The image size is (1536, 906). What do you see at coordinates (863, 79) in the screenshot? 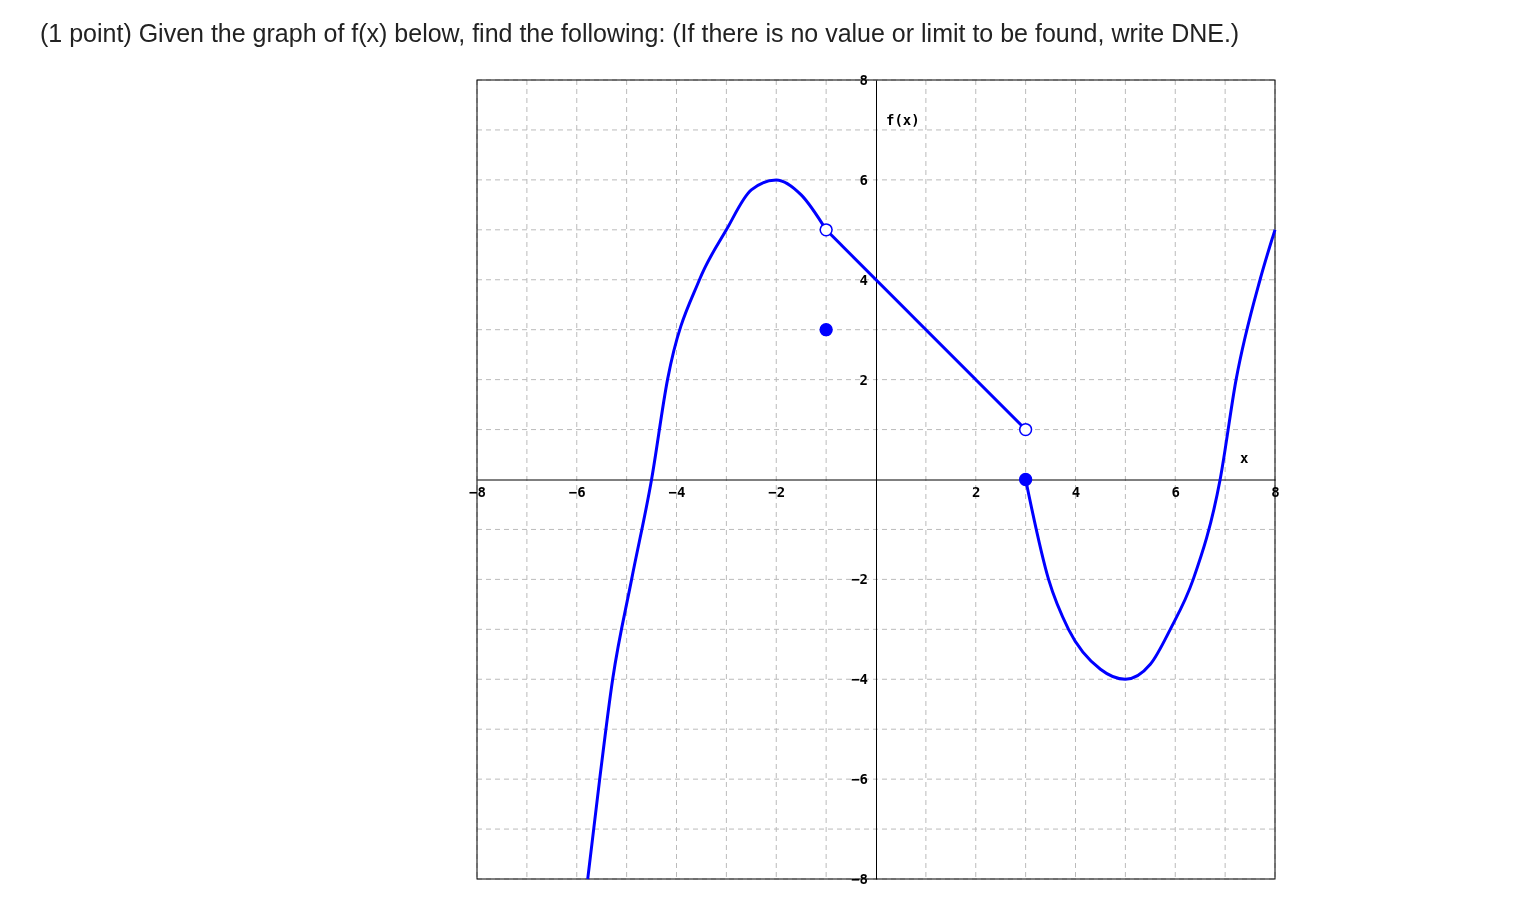
I see `y-tick-label: 8` at bounding box center [863, 79].